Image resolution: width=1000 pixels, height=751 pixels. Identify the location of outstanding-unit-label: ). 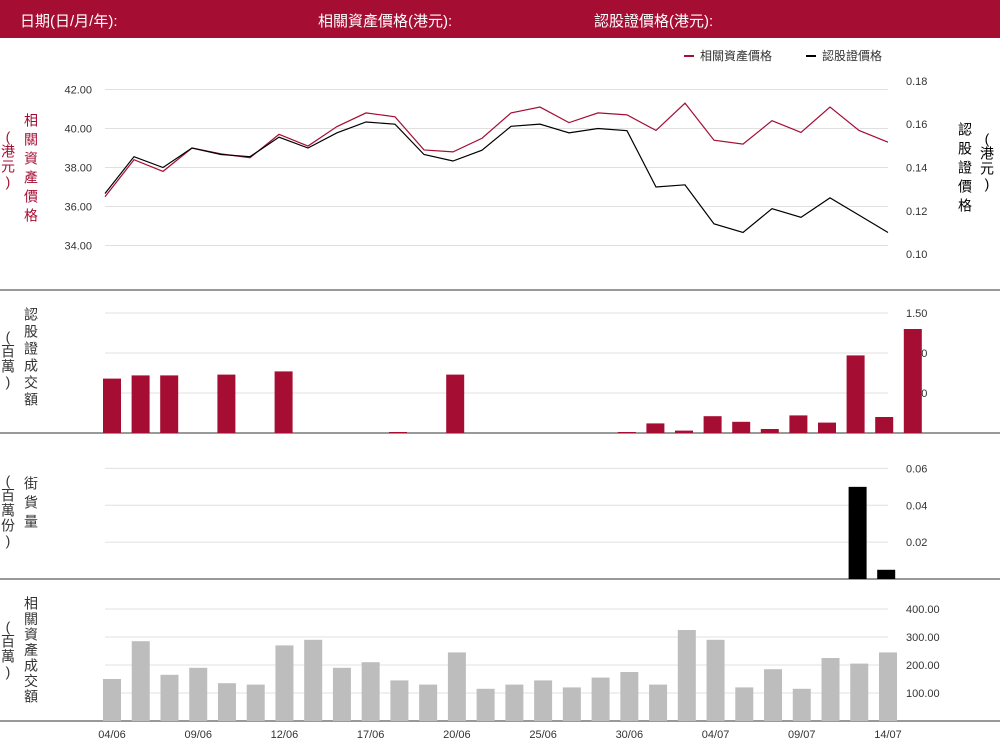
(8, 541).